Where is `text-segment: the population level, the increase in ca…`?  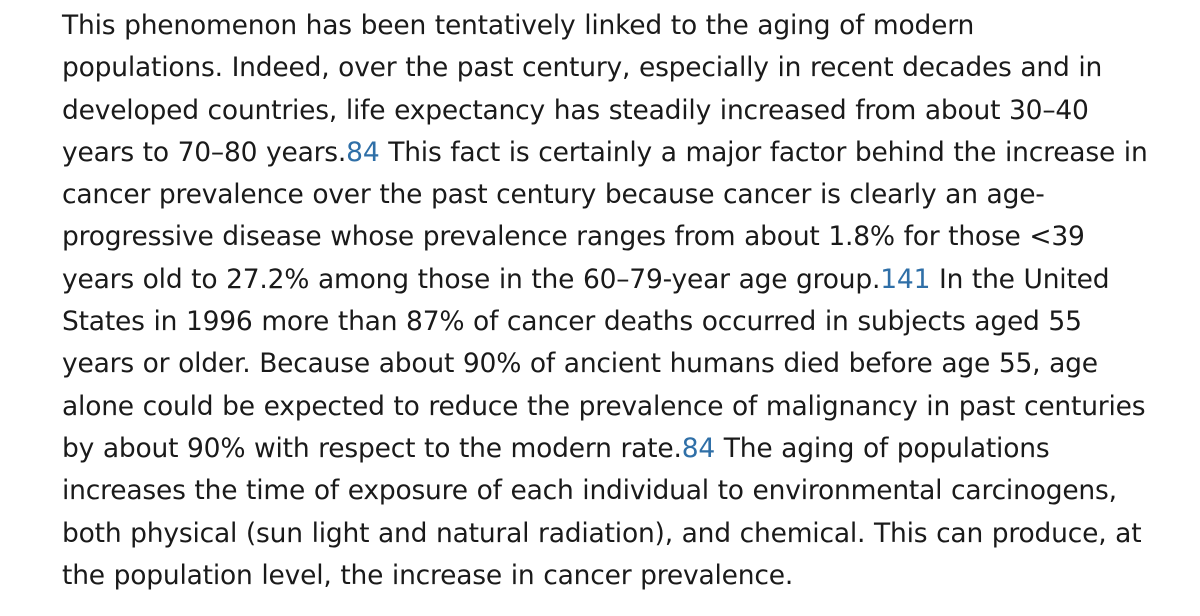 text-segment: the population level, the increase in ca… is located at coordinates (428, 575).